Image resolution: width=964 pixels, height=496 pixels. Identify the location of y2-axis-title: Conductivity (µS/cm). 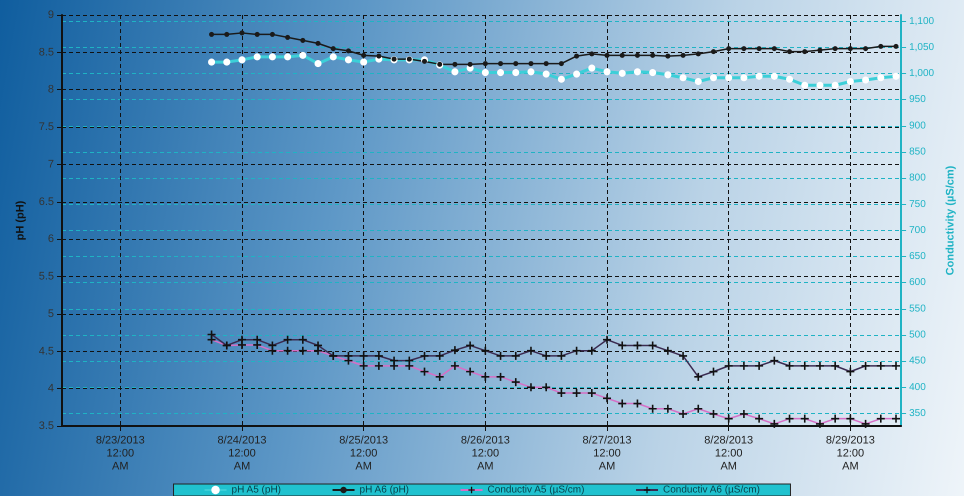
(950, 220).